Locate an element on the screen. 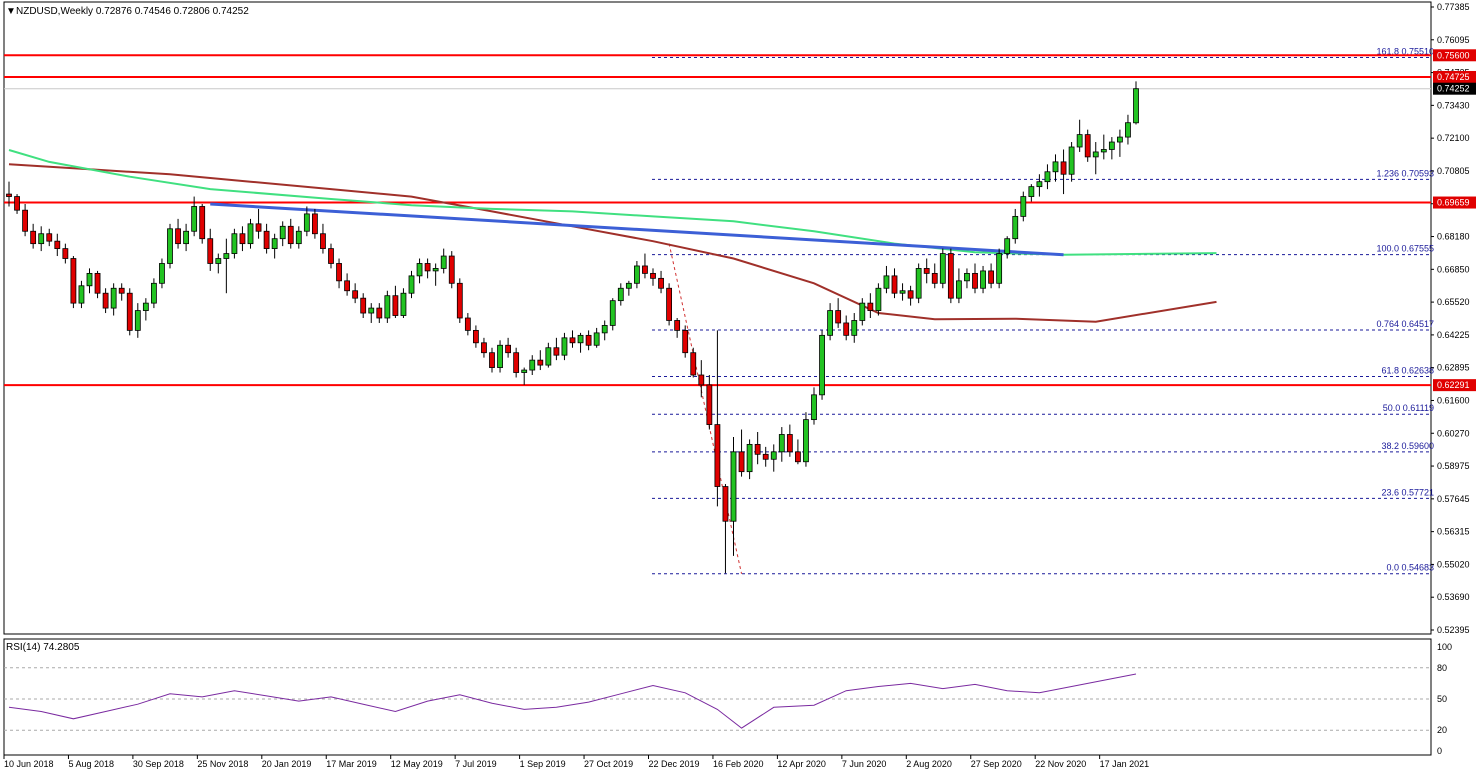 The height and width of the screenshot is (775, 1480). rsi-title: RSI(14) 74.2805 is located at coordinates (43, 647).